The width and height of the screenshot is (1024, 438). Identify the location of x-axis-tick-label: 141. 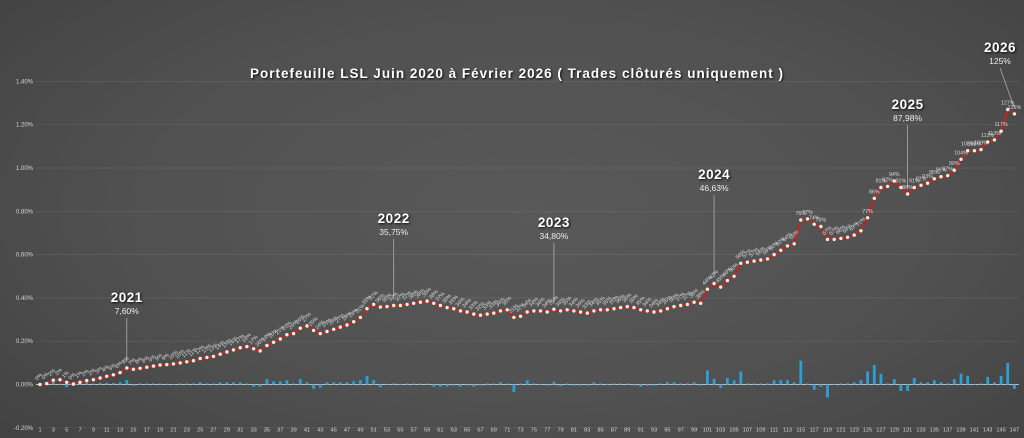
(974, 431).